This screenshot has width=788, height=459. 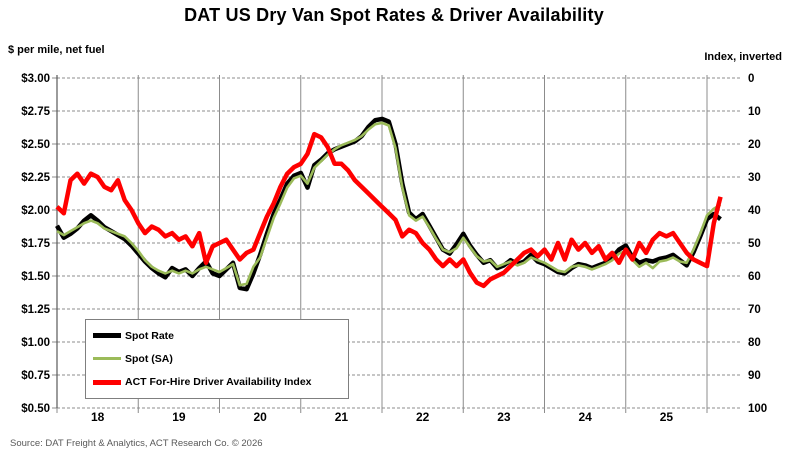 I want to click on legend-swatch-driver-availability, so click(x=107, y=382).